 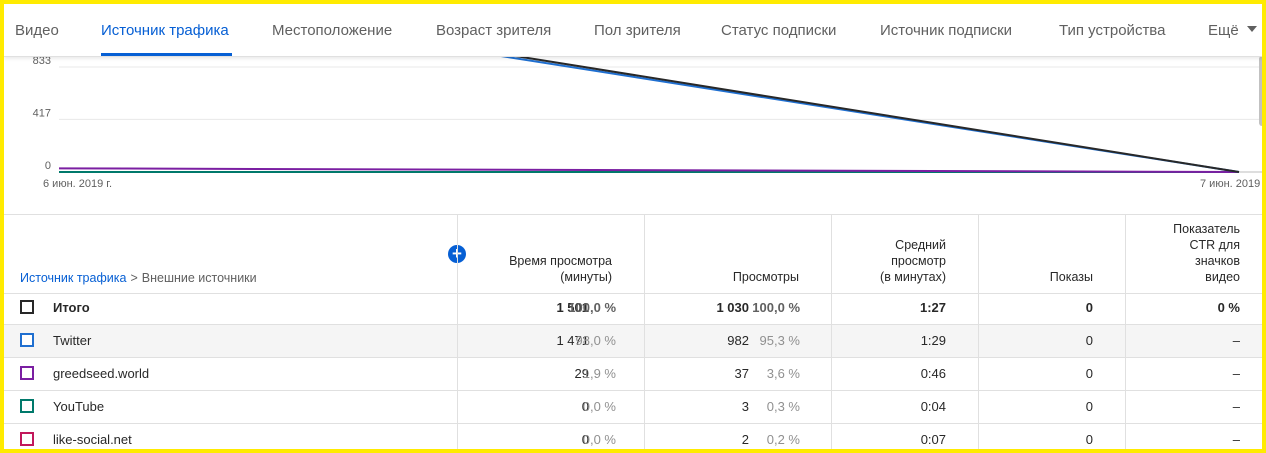 I want to click on tab-viewer-age: Возраст зрителя, so click(x=494, y=30).